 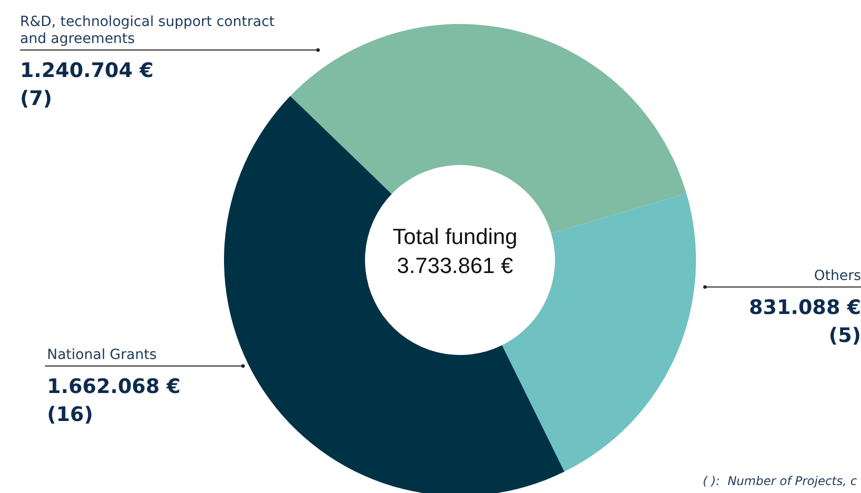 What do you see at coordinates (836, 276) in the screenshot?
I see `slice-label: Others` at bounding box center [836, 276].